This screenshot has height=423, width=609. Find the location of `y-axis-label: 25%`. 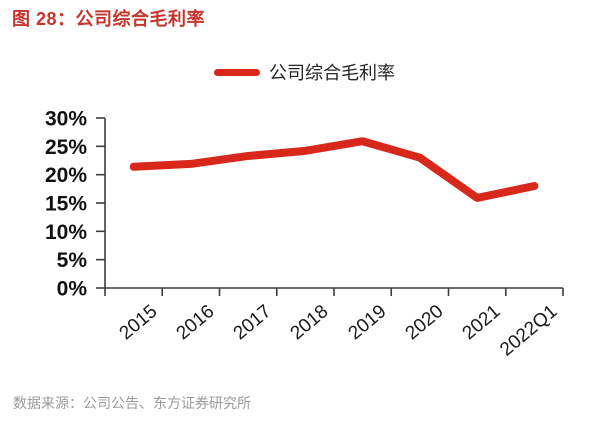

y-axis-label: 25% is located at coordinates (66, 147).